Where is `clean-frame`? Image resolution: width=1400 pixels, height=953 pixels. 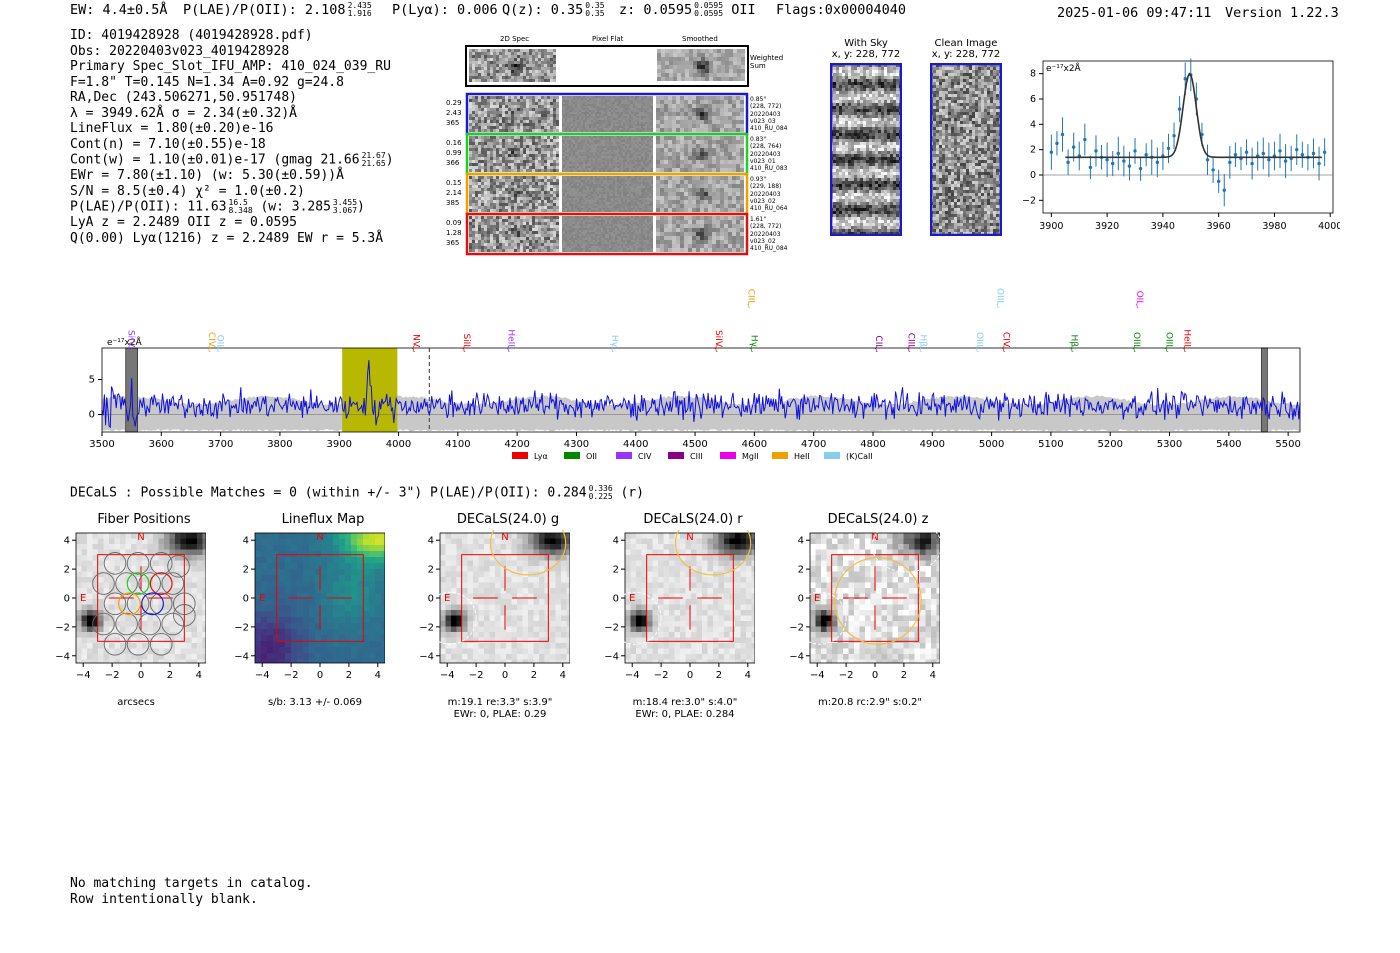 clean-frame is located at coordinates (966, 149).